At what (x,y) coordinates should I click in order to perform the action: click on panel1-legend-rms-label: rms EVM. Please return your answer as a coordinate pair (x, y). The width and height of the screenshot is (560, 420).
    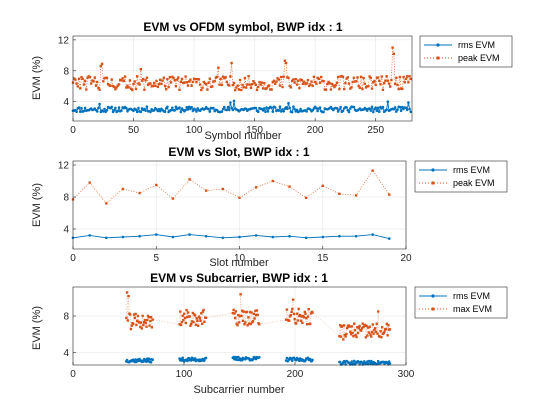
    Looking at the image, I should click on (476, 45).